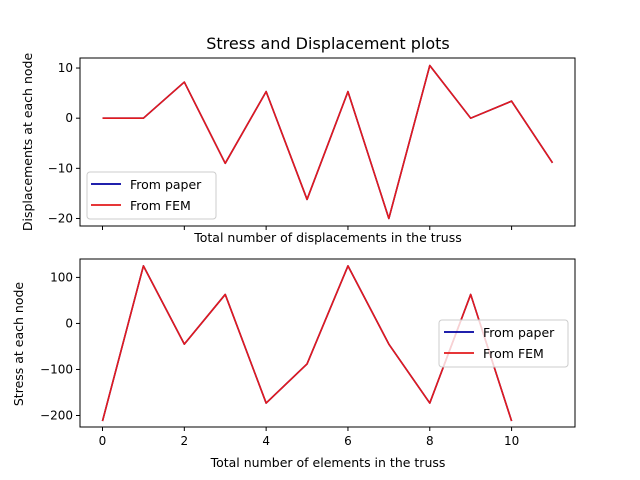 This screenshot has height=480, width=640. What do you see at coordinates (61, 277) in the screenshot?
I see `y-tick-label: 100` at bounding box center [61, 277].